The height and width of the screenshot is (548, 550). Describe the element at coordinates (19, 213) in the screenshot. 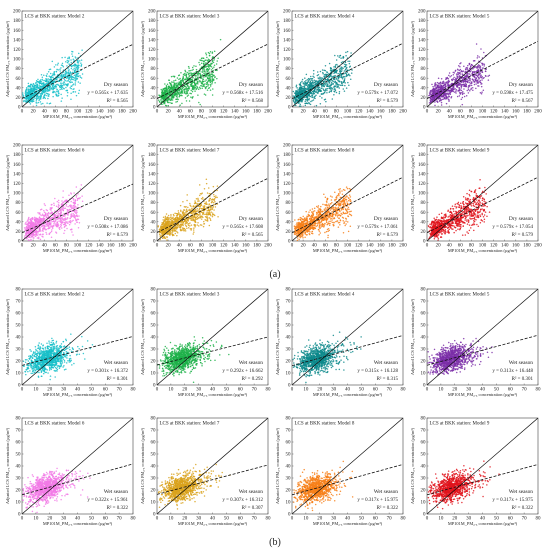

I see `y-tick-label: 60` at that location.